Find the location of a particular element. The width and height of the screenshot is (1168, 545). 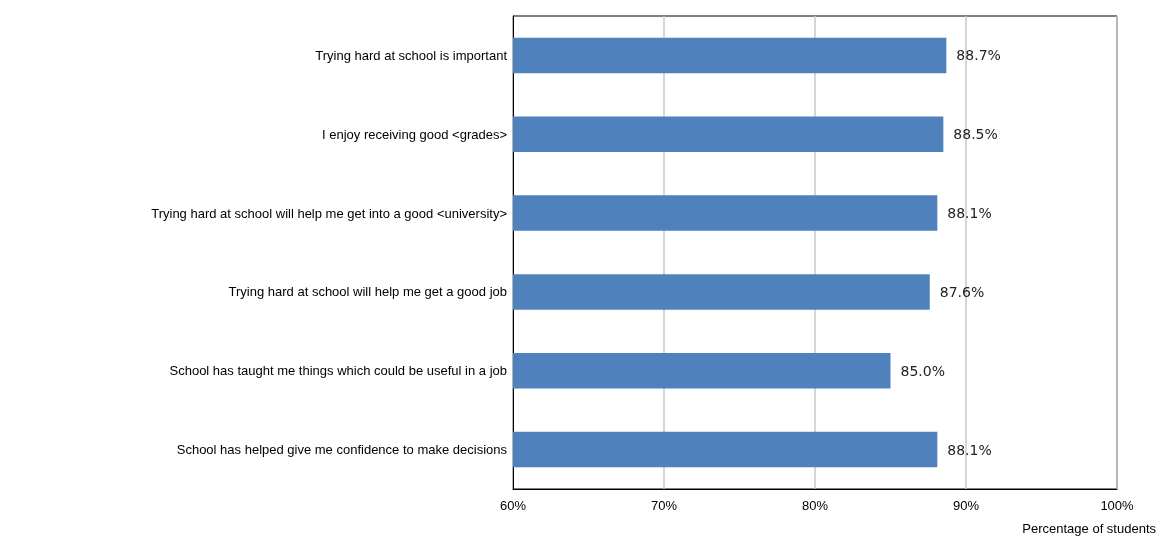

x-tick-label: 90% is located at coordinates (966, 505).